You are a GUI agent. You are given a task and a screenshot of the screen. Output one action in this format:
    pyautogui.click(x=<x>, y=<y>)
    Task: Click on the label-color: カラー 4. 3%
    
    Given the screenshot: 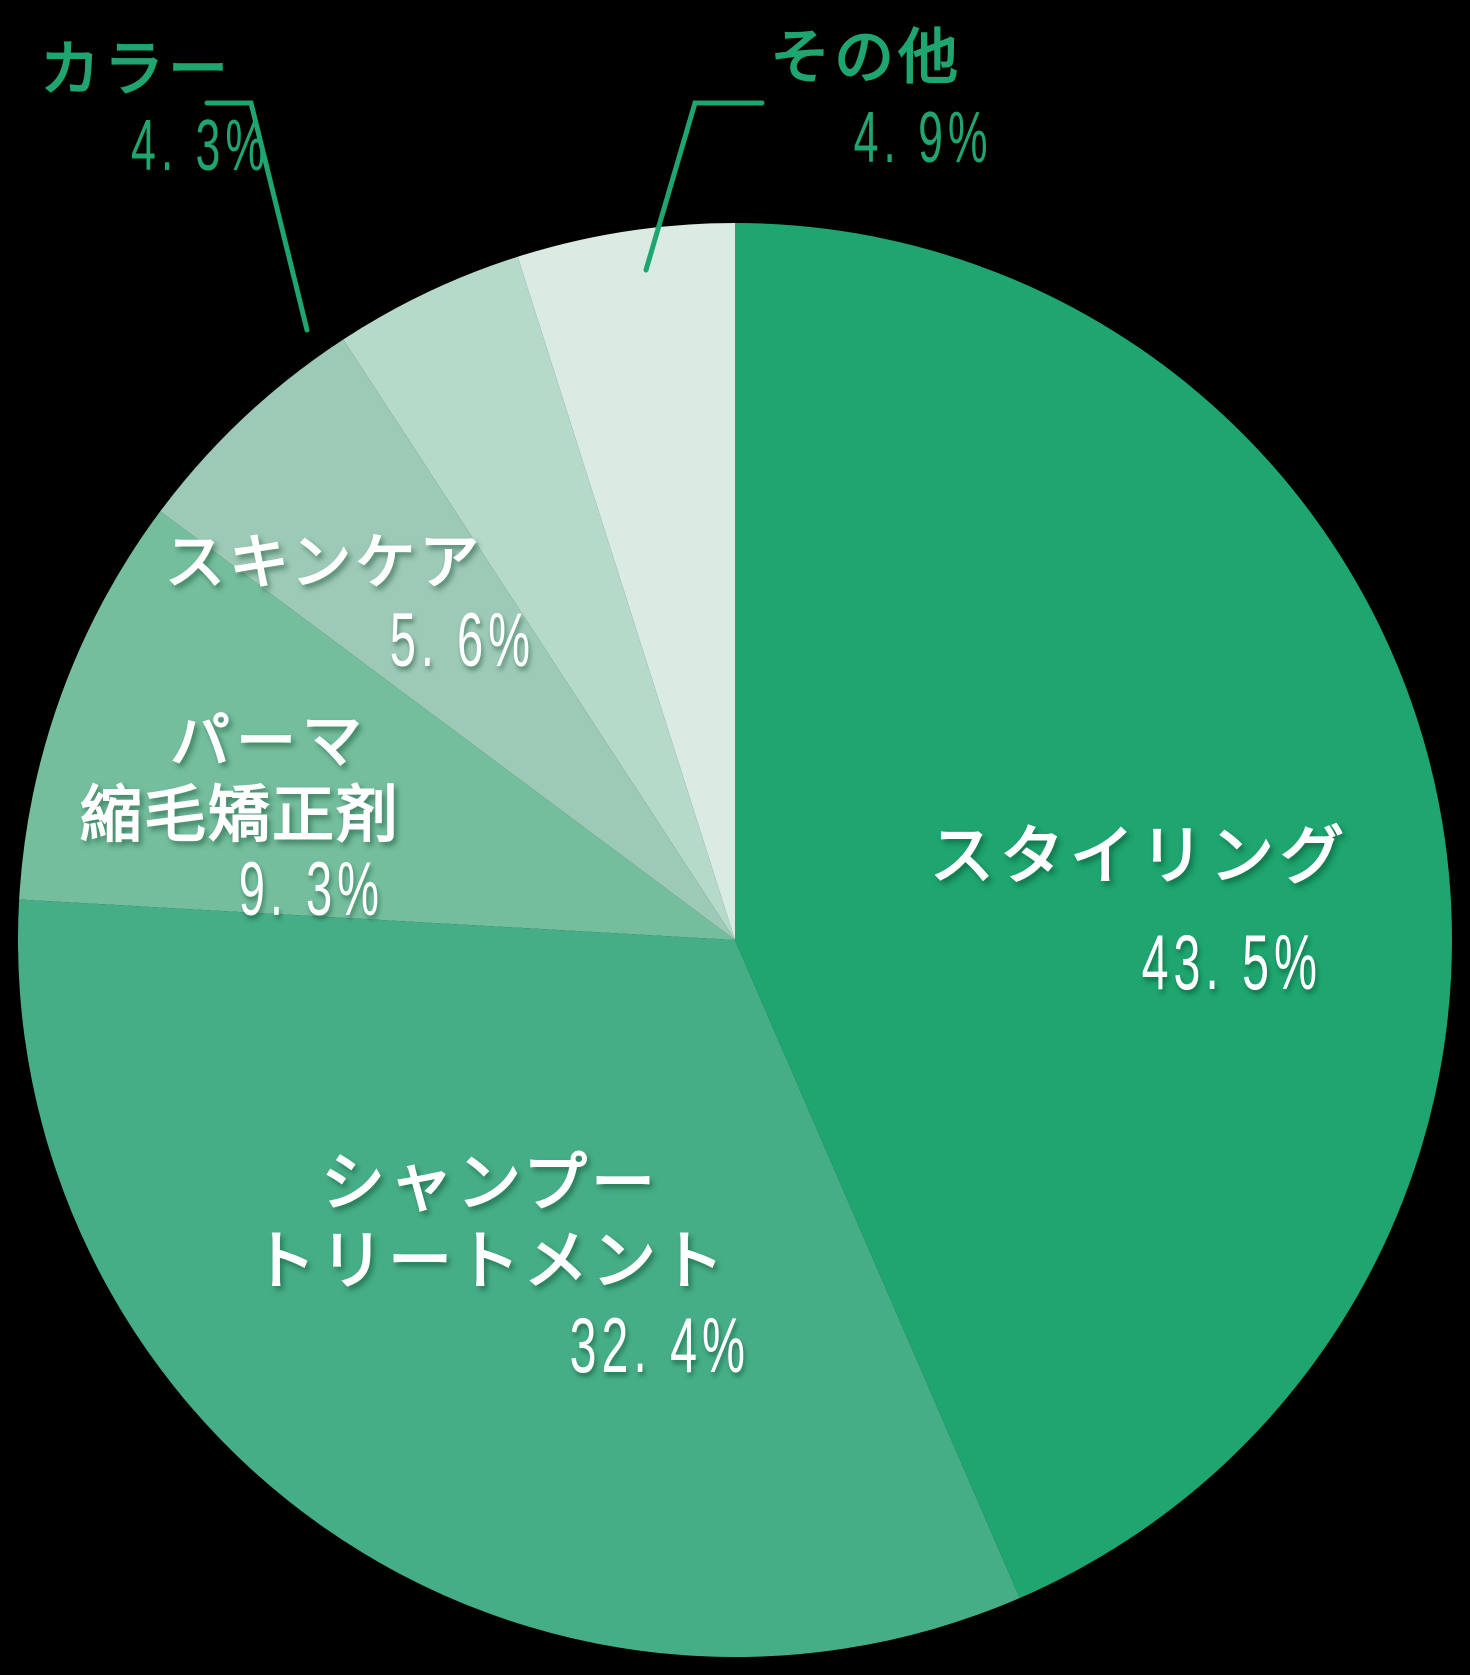 What is the action you would take?
    pyautogui.click(x=160, y=111)
    